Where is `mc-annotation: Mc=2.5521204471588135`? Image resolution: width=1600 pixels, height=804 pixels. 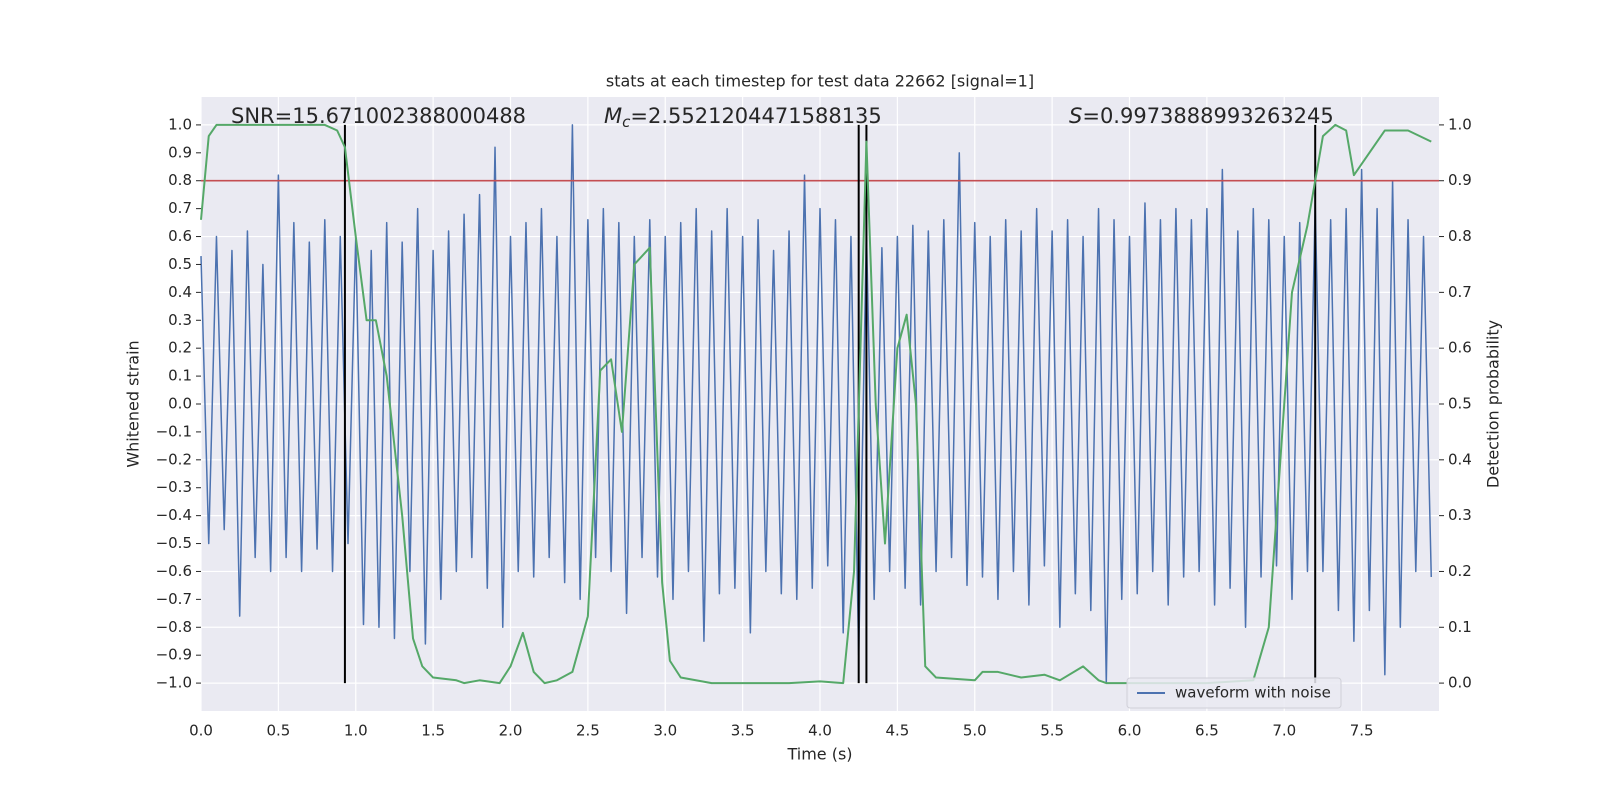 mc-annotation: Mc=2.5521204471588135 is located at coordinates (743, 117).